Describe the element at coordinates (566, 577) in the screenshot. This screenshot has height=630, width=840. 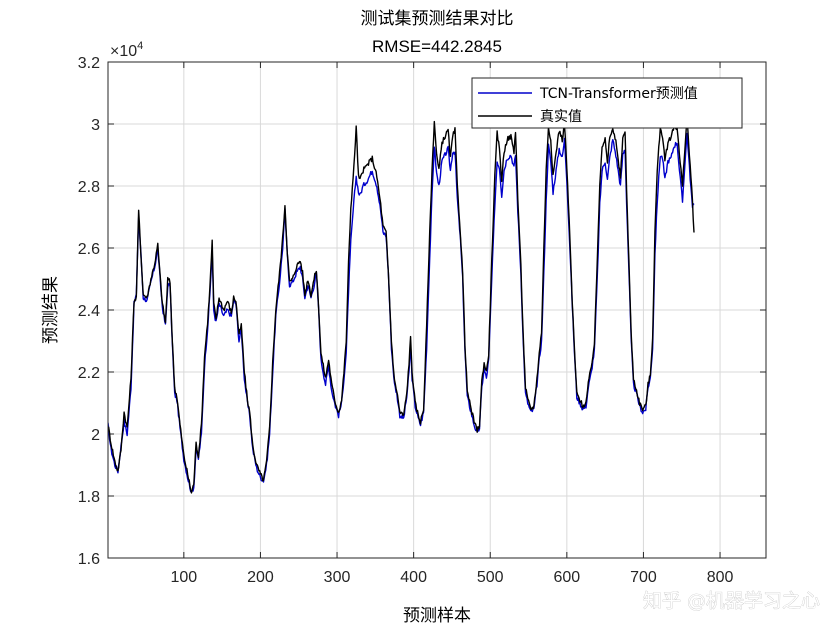
I see `x-tick-label: 600` at that location.